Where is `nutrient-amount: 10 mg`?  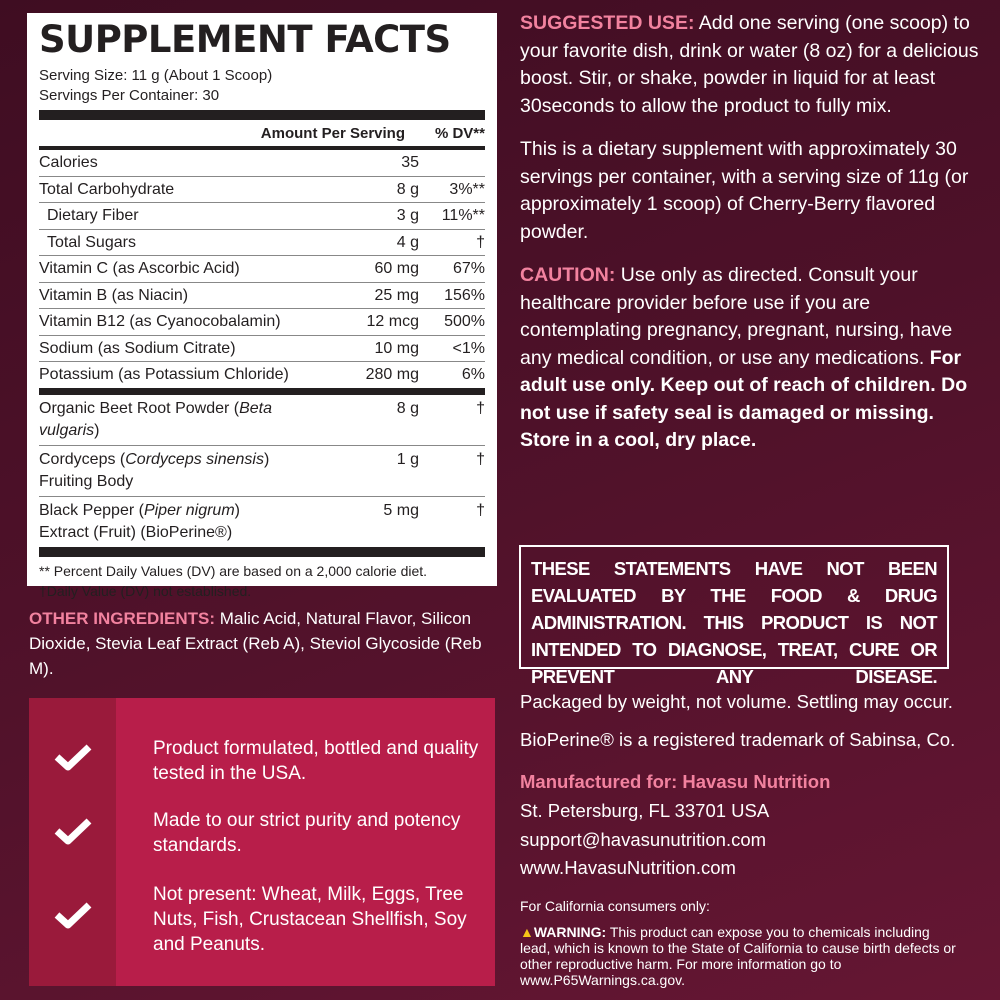 nutrient-amount: 10 mg is located at coordinates (396, 348).